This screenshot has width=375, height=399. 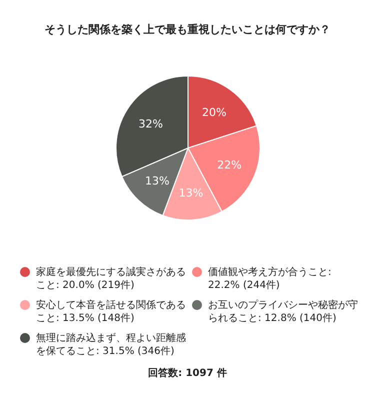 I want to click on data-label: 22%, so click(x=229, y=165).